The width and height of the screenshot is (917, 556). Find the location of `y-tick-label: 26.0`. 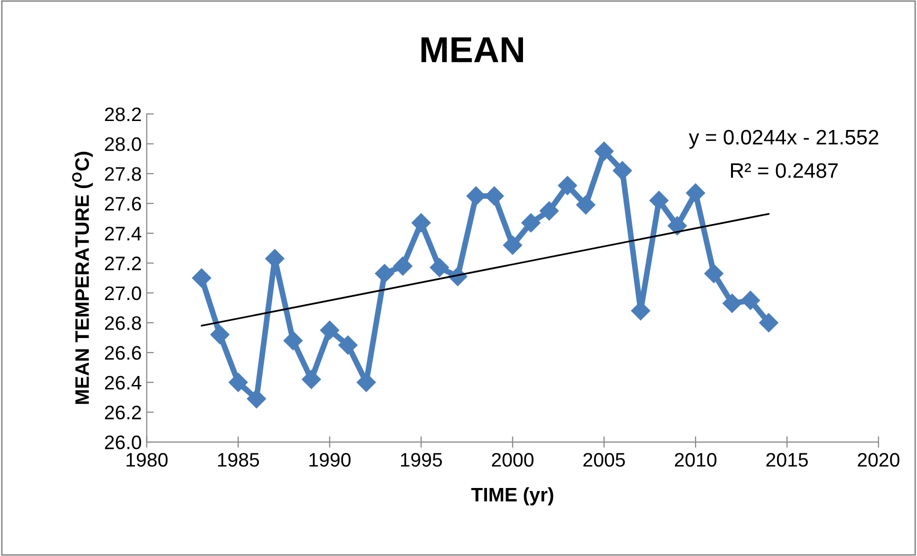

y-tick-label: 26.0 is located at coordinates (123, 442).